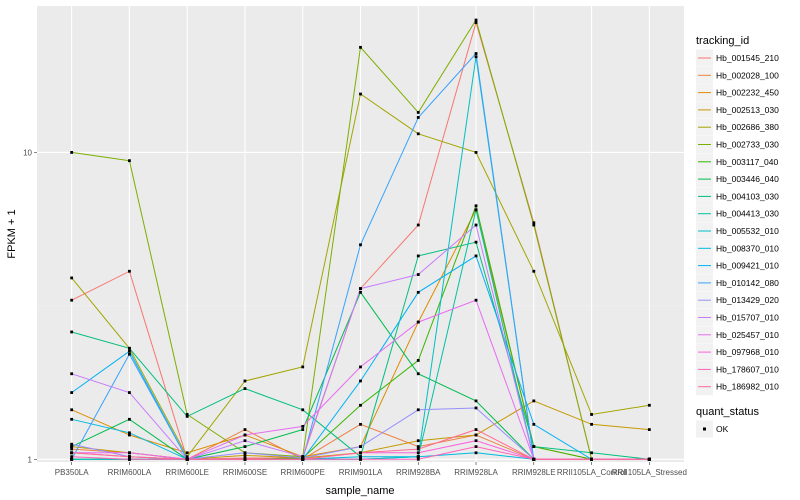 This screenshot has width=800, height=500. What do you see at coordinates (72, 472) in the screenshot?
I see `x-tick-label: PB350LA` at bounding box center [72, 472].